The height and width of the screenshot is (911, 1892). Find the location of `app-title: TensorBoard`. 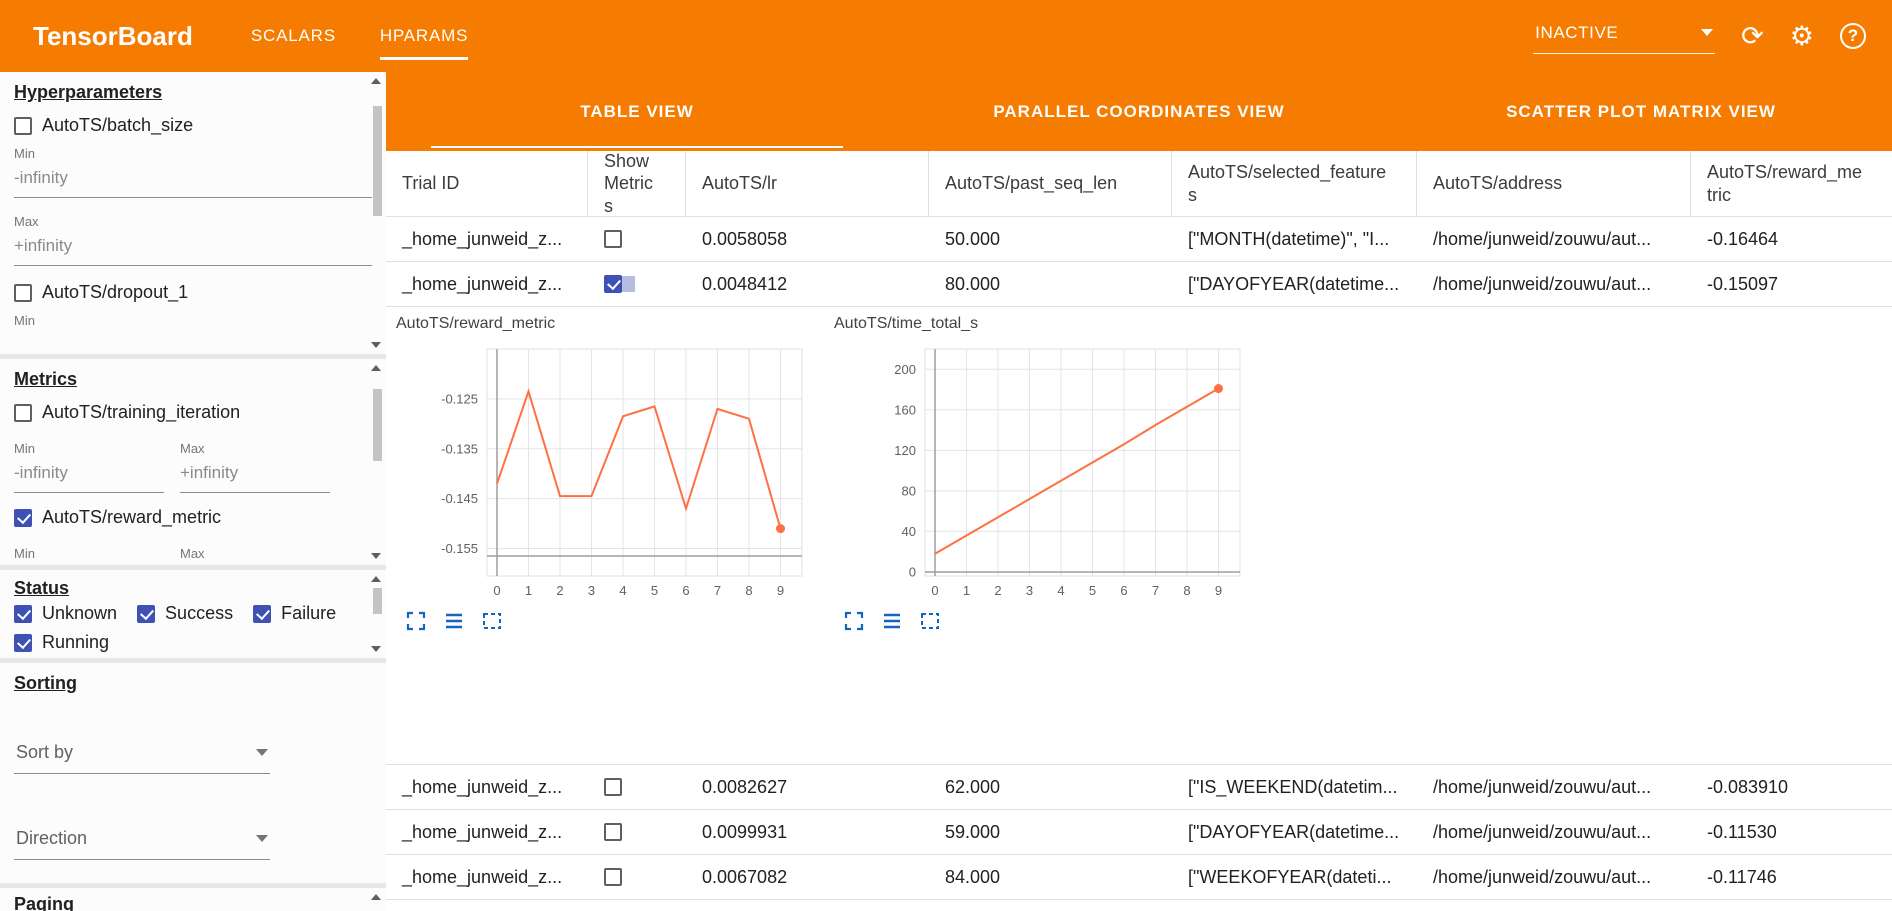

app-title: TensorBoard is located at coordinates (113, 35).